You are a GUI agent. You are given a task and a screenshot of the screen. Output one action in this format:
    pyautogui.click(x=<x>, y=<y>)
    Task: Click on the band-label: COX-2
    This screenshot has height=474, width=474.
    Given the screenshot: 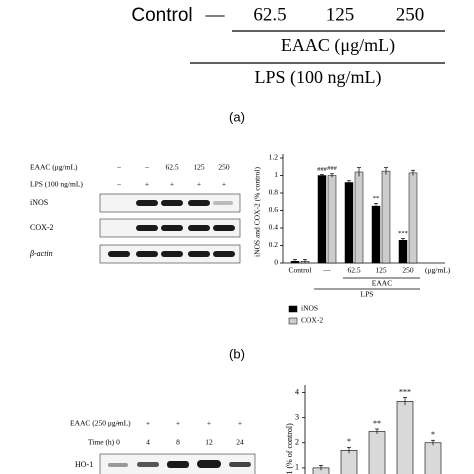 What is the action you would take?
    pyautogui.click(x=42, y=227)
    